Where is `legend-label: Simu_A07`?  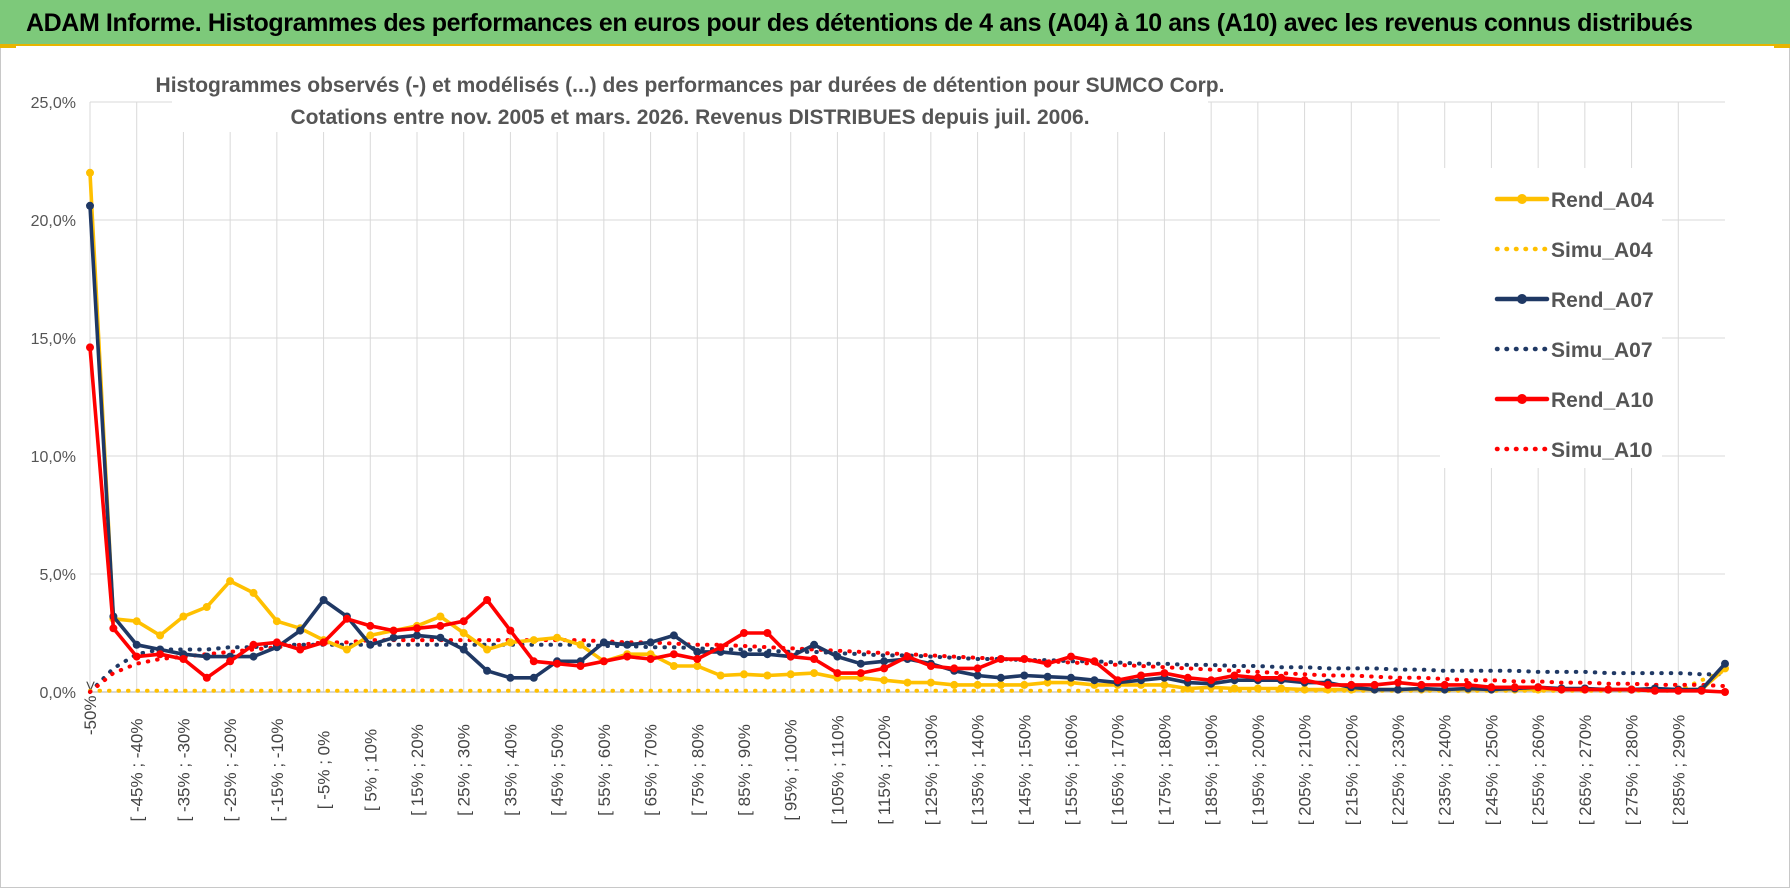
legend-label: Simu_A07 is located at coordinates (1602, 350).